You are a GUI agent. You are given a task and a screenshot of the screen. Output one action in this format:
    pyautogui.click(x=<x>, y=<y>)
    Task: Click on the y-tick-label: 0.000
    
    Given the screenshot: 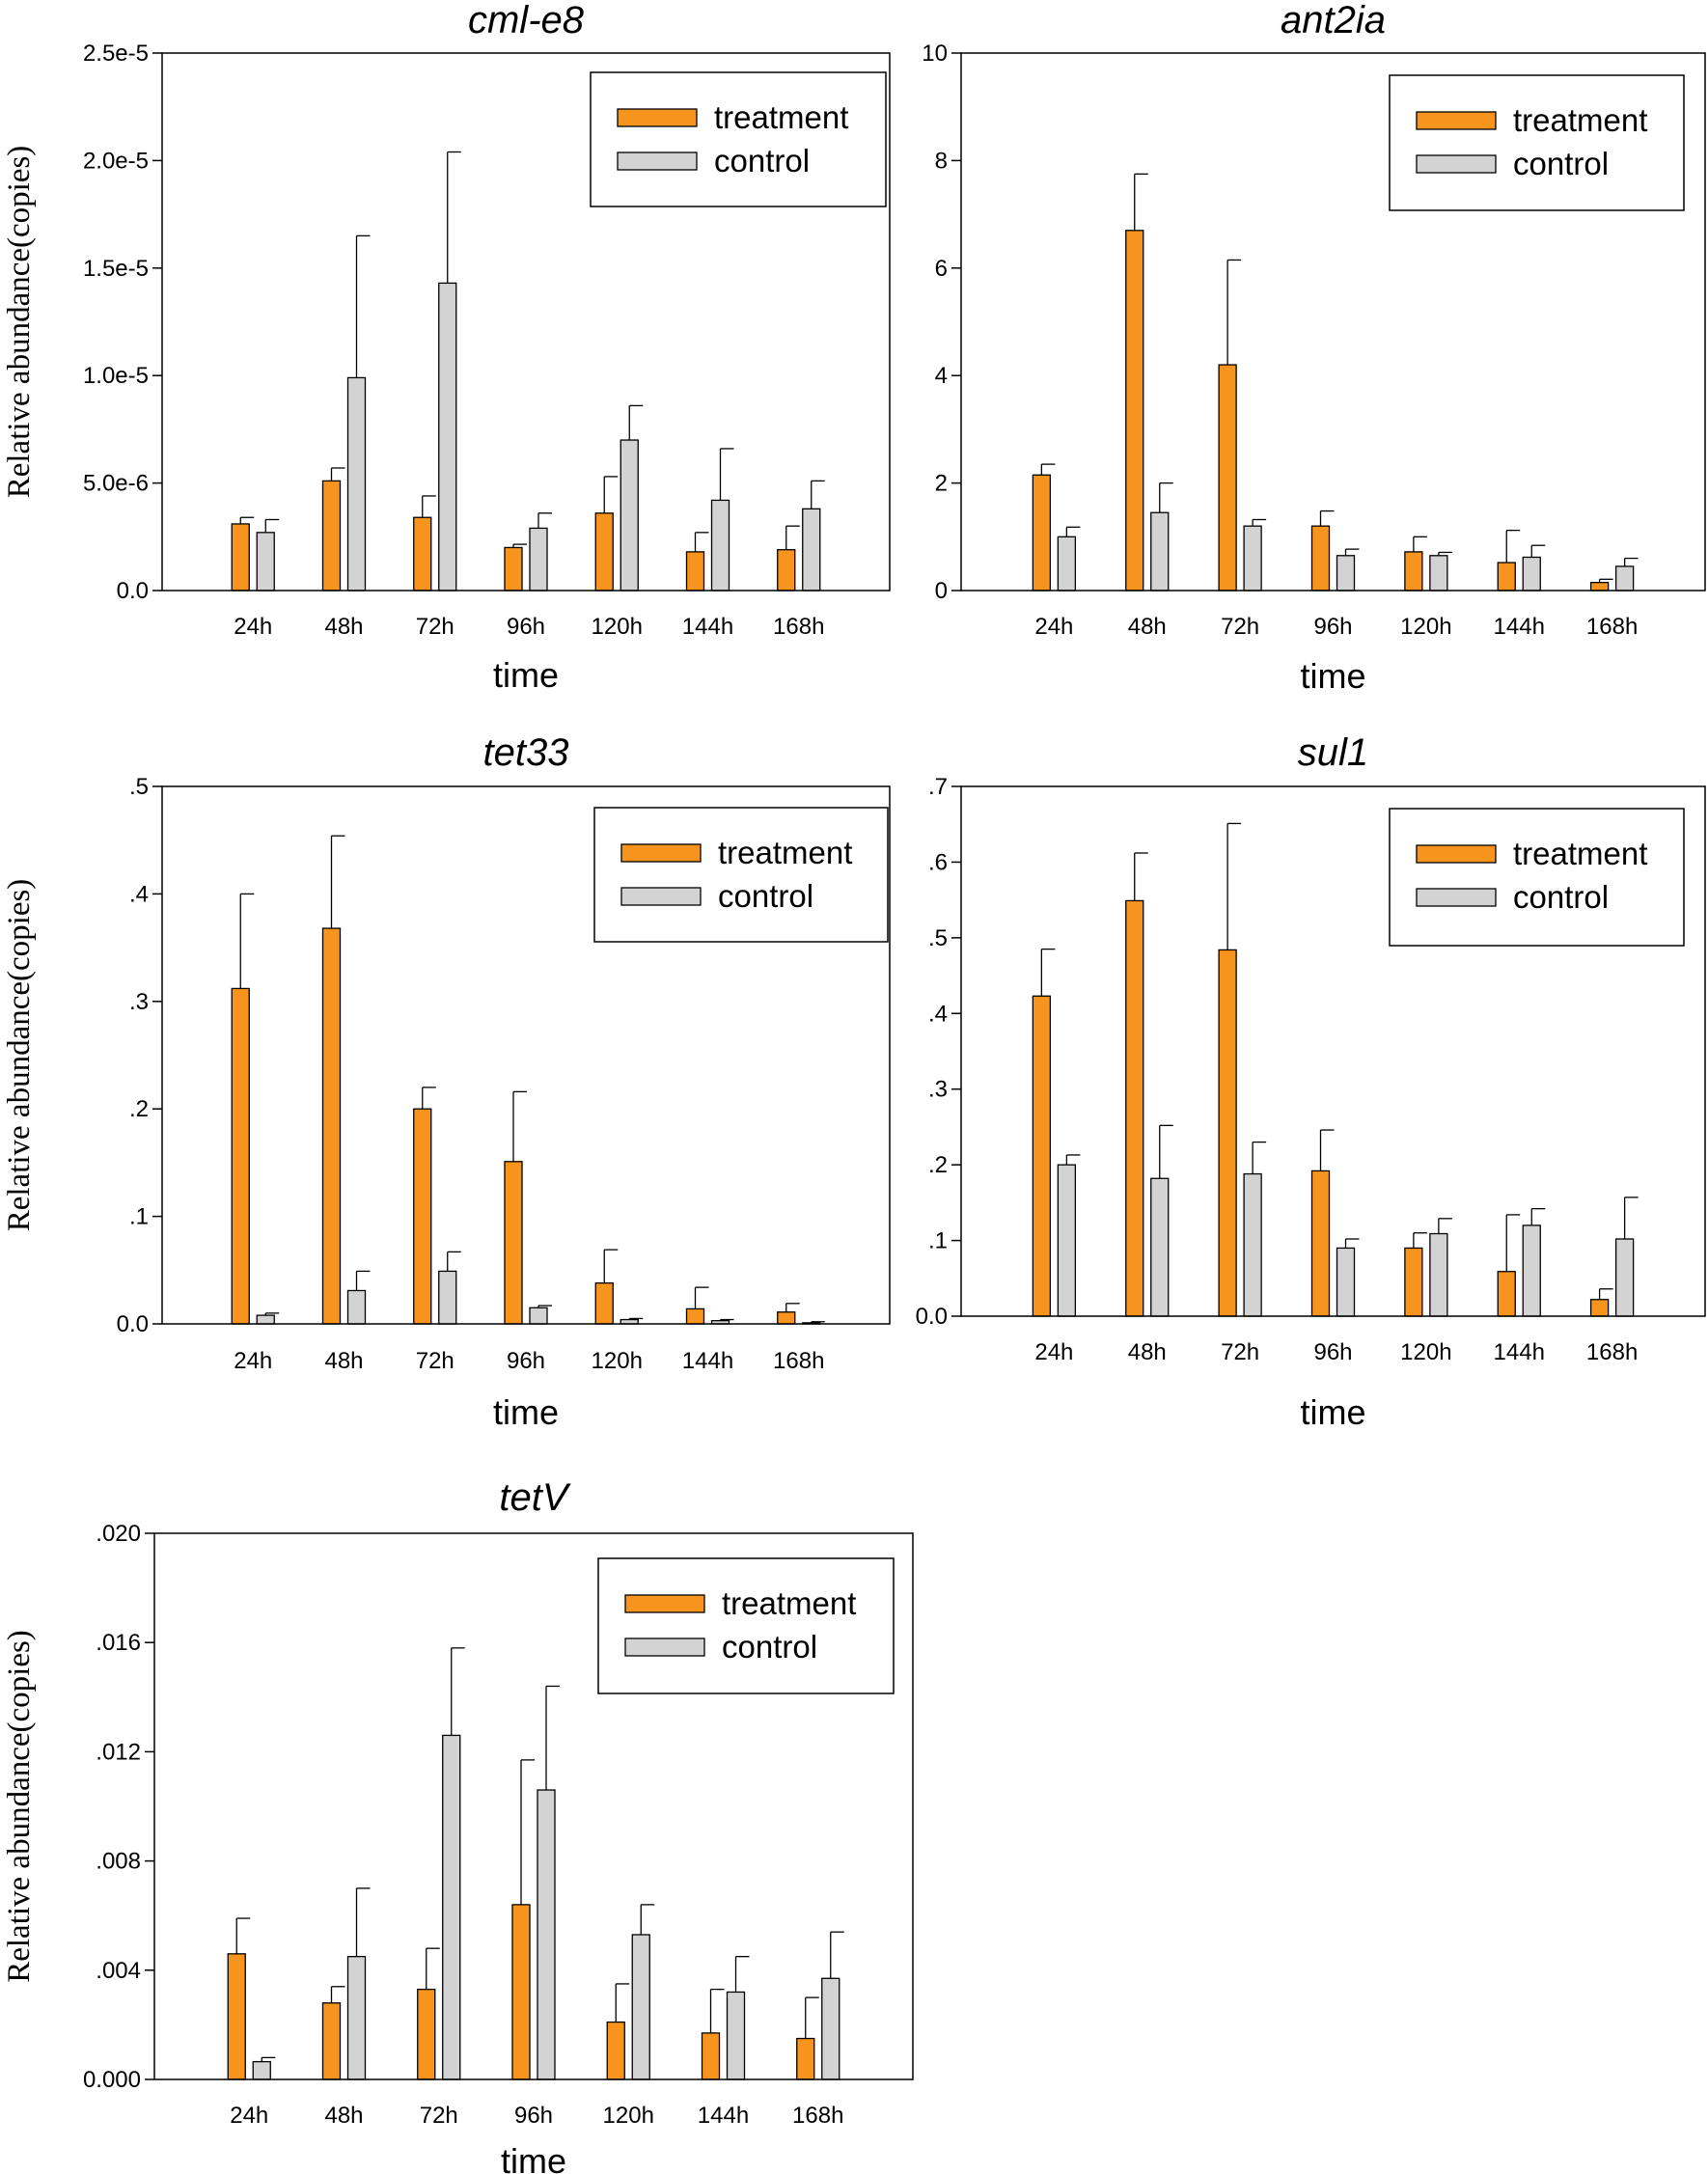 What is the action you would take?
    pyautogui.click(x=112, y=2080)
    